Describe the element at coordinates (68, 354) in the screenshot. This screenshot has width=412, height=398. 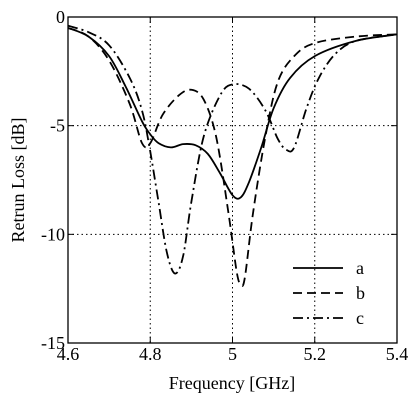
I see `x-tick-label: 4.6` at that location.